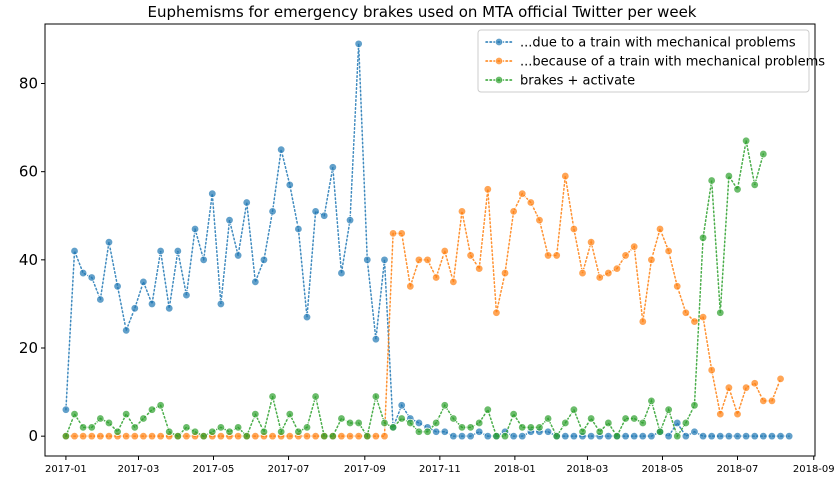 This screenshot has height=483, width=838. What do you see at coordinates (577, 81) in the screenshot?
I see `legend-label: brakes + activate` at bounding box center [577, 81].